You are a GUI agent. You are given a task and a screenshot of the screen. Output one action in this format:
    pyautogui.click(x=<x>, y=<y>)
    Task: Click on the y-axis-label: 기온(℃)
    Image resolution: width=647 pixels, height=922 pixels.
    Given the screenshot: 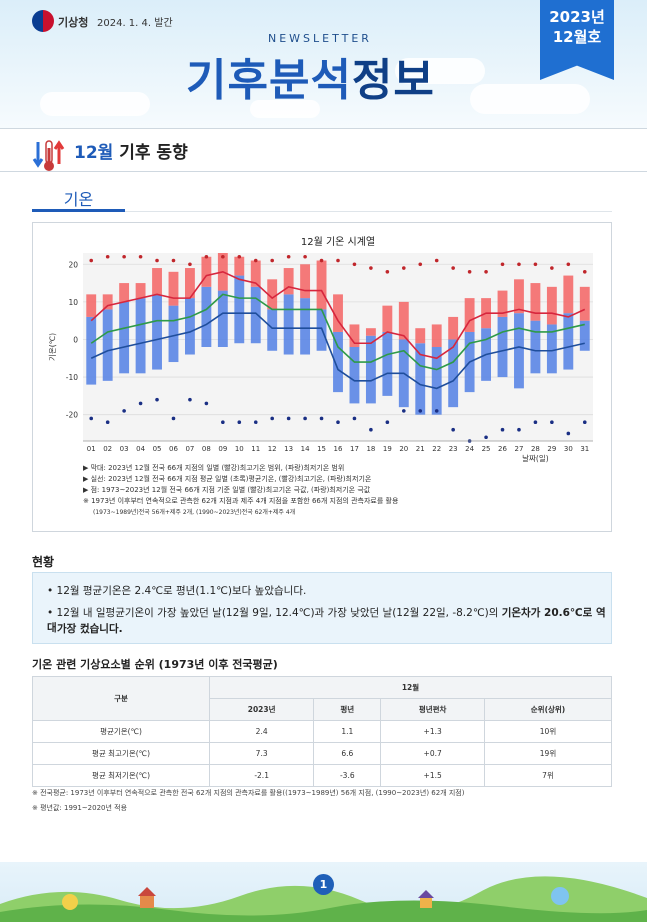 What is the action you would take?
    pyautogui.click(x=52, y=347)
    